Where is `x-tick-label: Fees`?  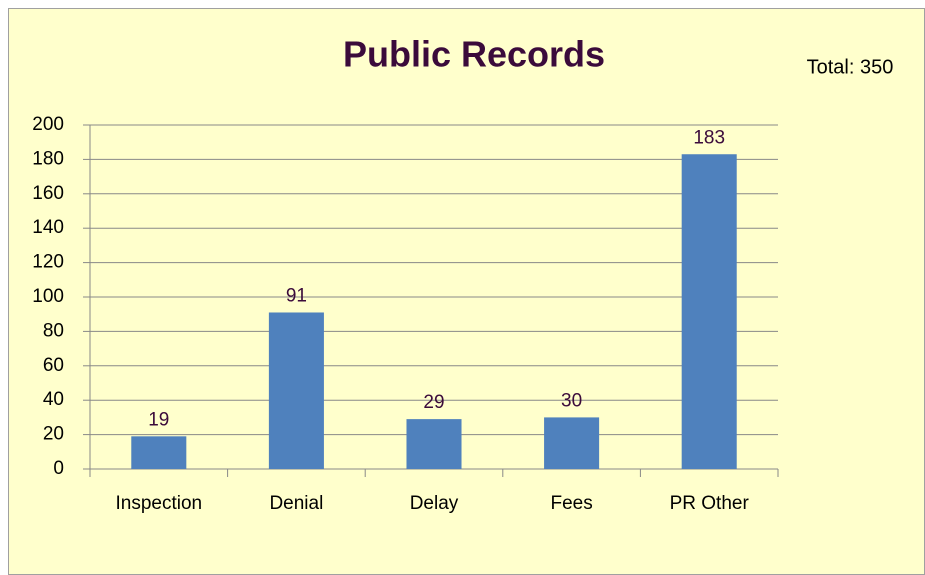
x-tick-label: Fees is located at coordinates (571, 503).